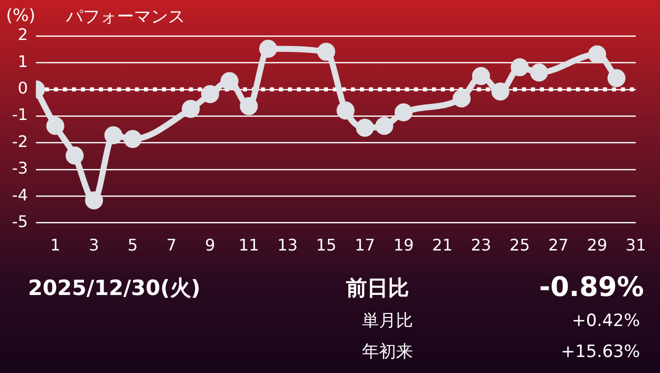  Describe the element at coordinates (558, 245) in the screenshot. I see `x-tick-label: 27` at that location.